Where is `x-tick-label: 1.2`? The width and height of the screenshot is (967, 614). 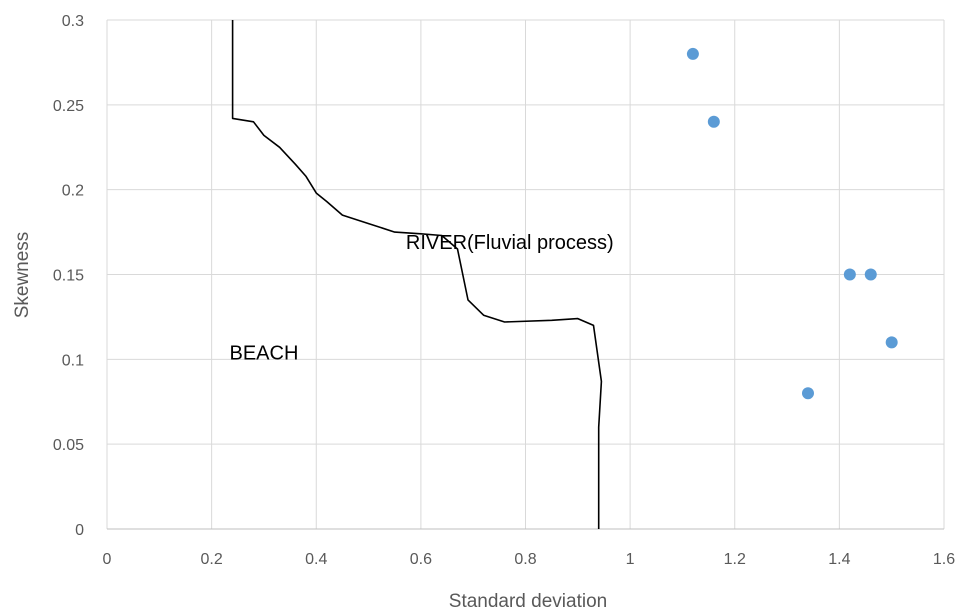
x-tick-label: 1.2 is located at coordinates (735, 559).